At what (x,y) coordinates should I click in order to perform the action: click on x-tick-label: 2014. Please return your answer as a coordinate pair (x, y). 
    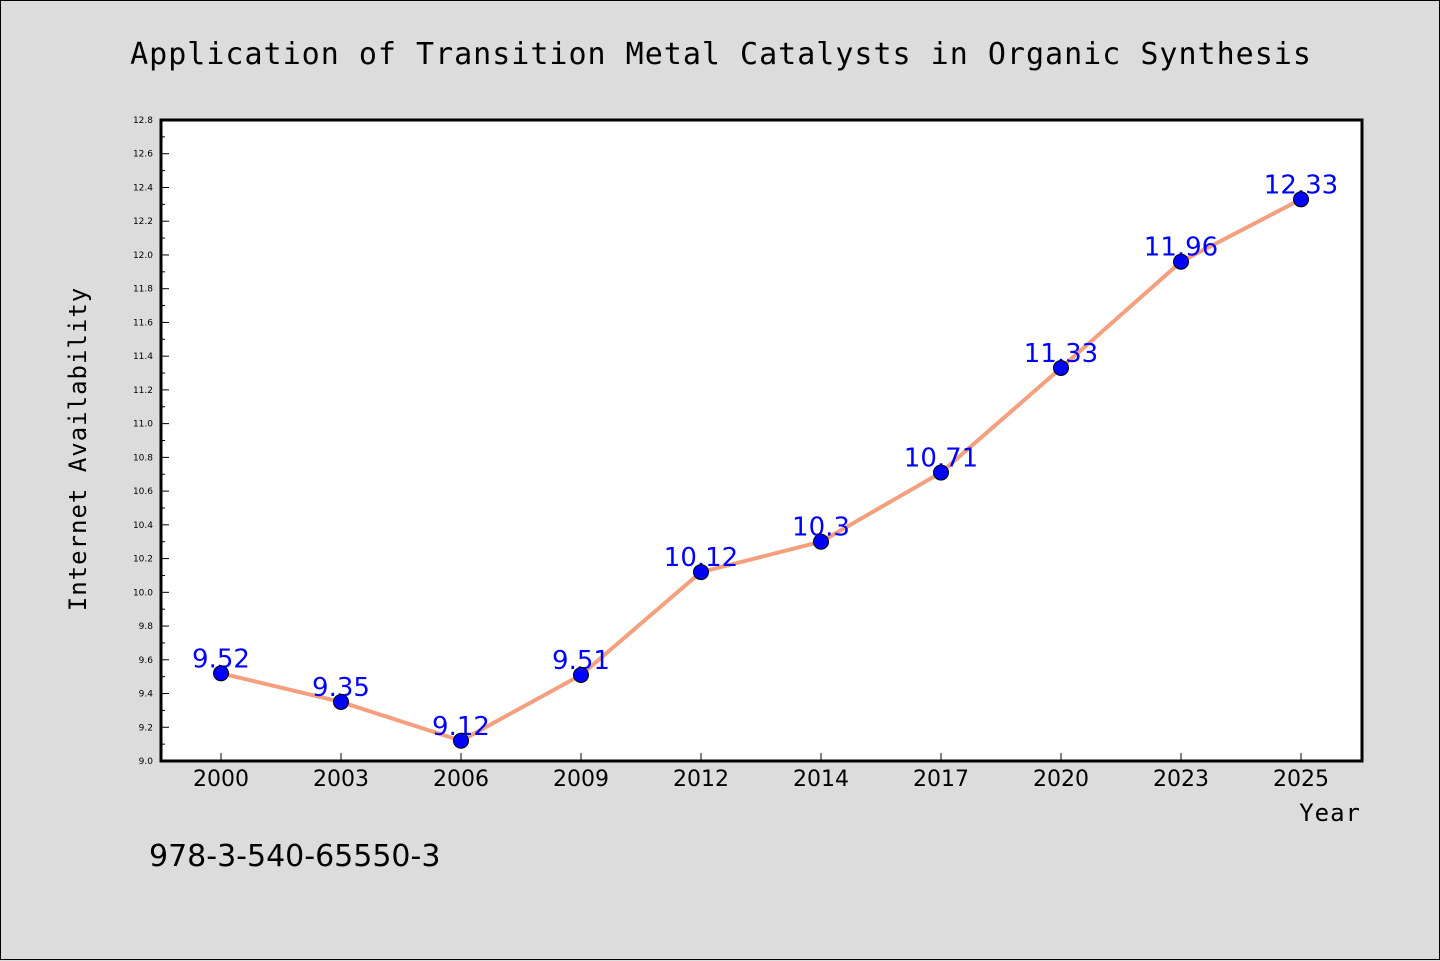
    Looking at the image, I should click on (821, 779).